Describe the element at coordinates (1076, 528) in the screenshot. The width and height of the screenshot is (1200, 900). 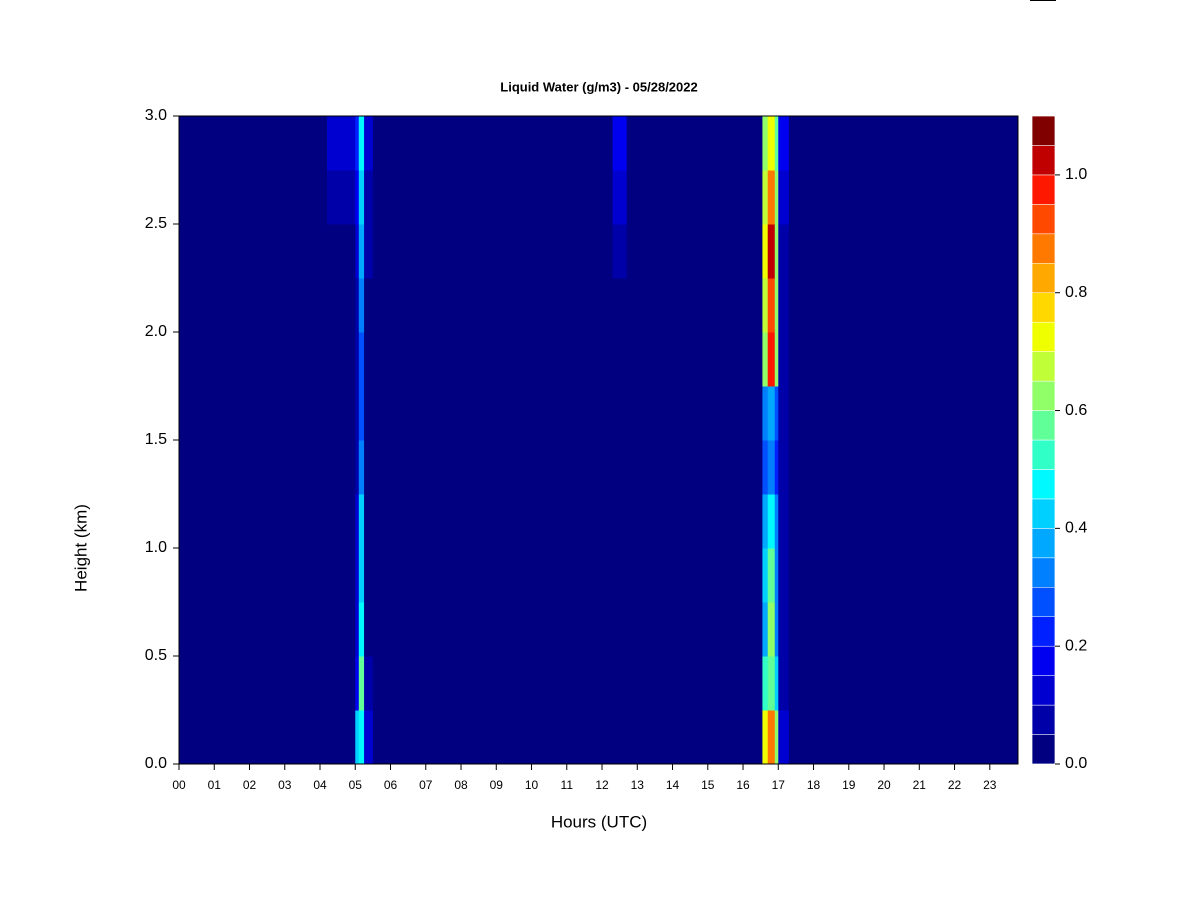
I see `colorbar-tick-label: 0.4` at that location.